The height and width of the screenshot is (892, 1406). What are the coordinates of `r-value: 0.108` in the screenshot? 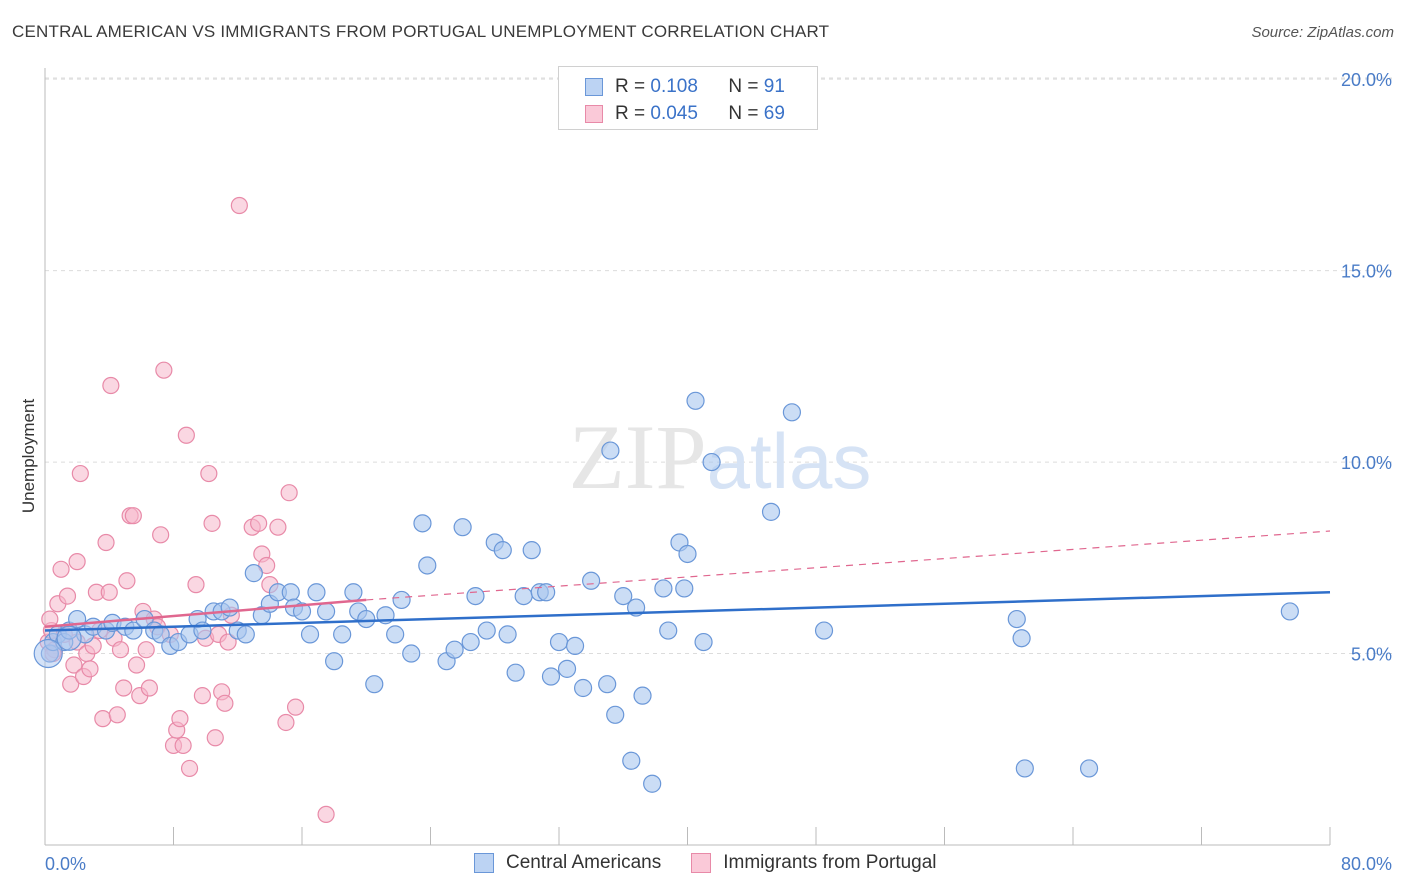 It's located at (674, 86).